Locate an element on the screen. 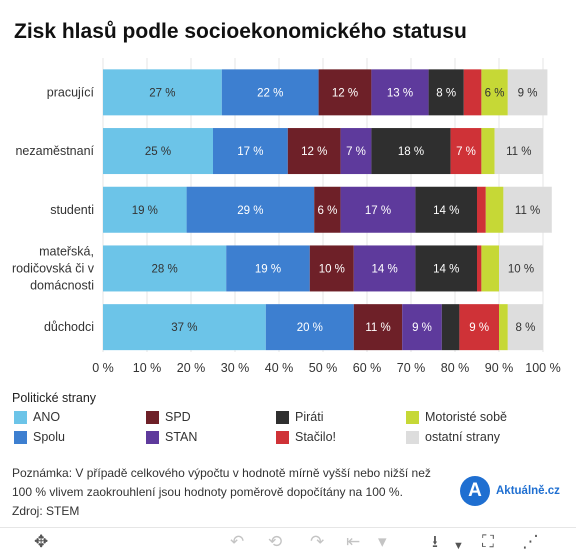 The width and height of the screenshot is (576, 558). x-tick-label: 40 % is located at coordinates (279, 368).